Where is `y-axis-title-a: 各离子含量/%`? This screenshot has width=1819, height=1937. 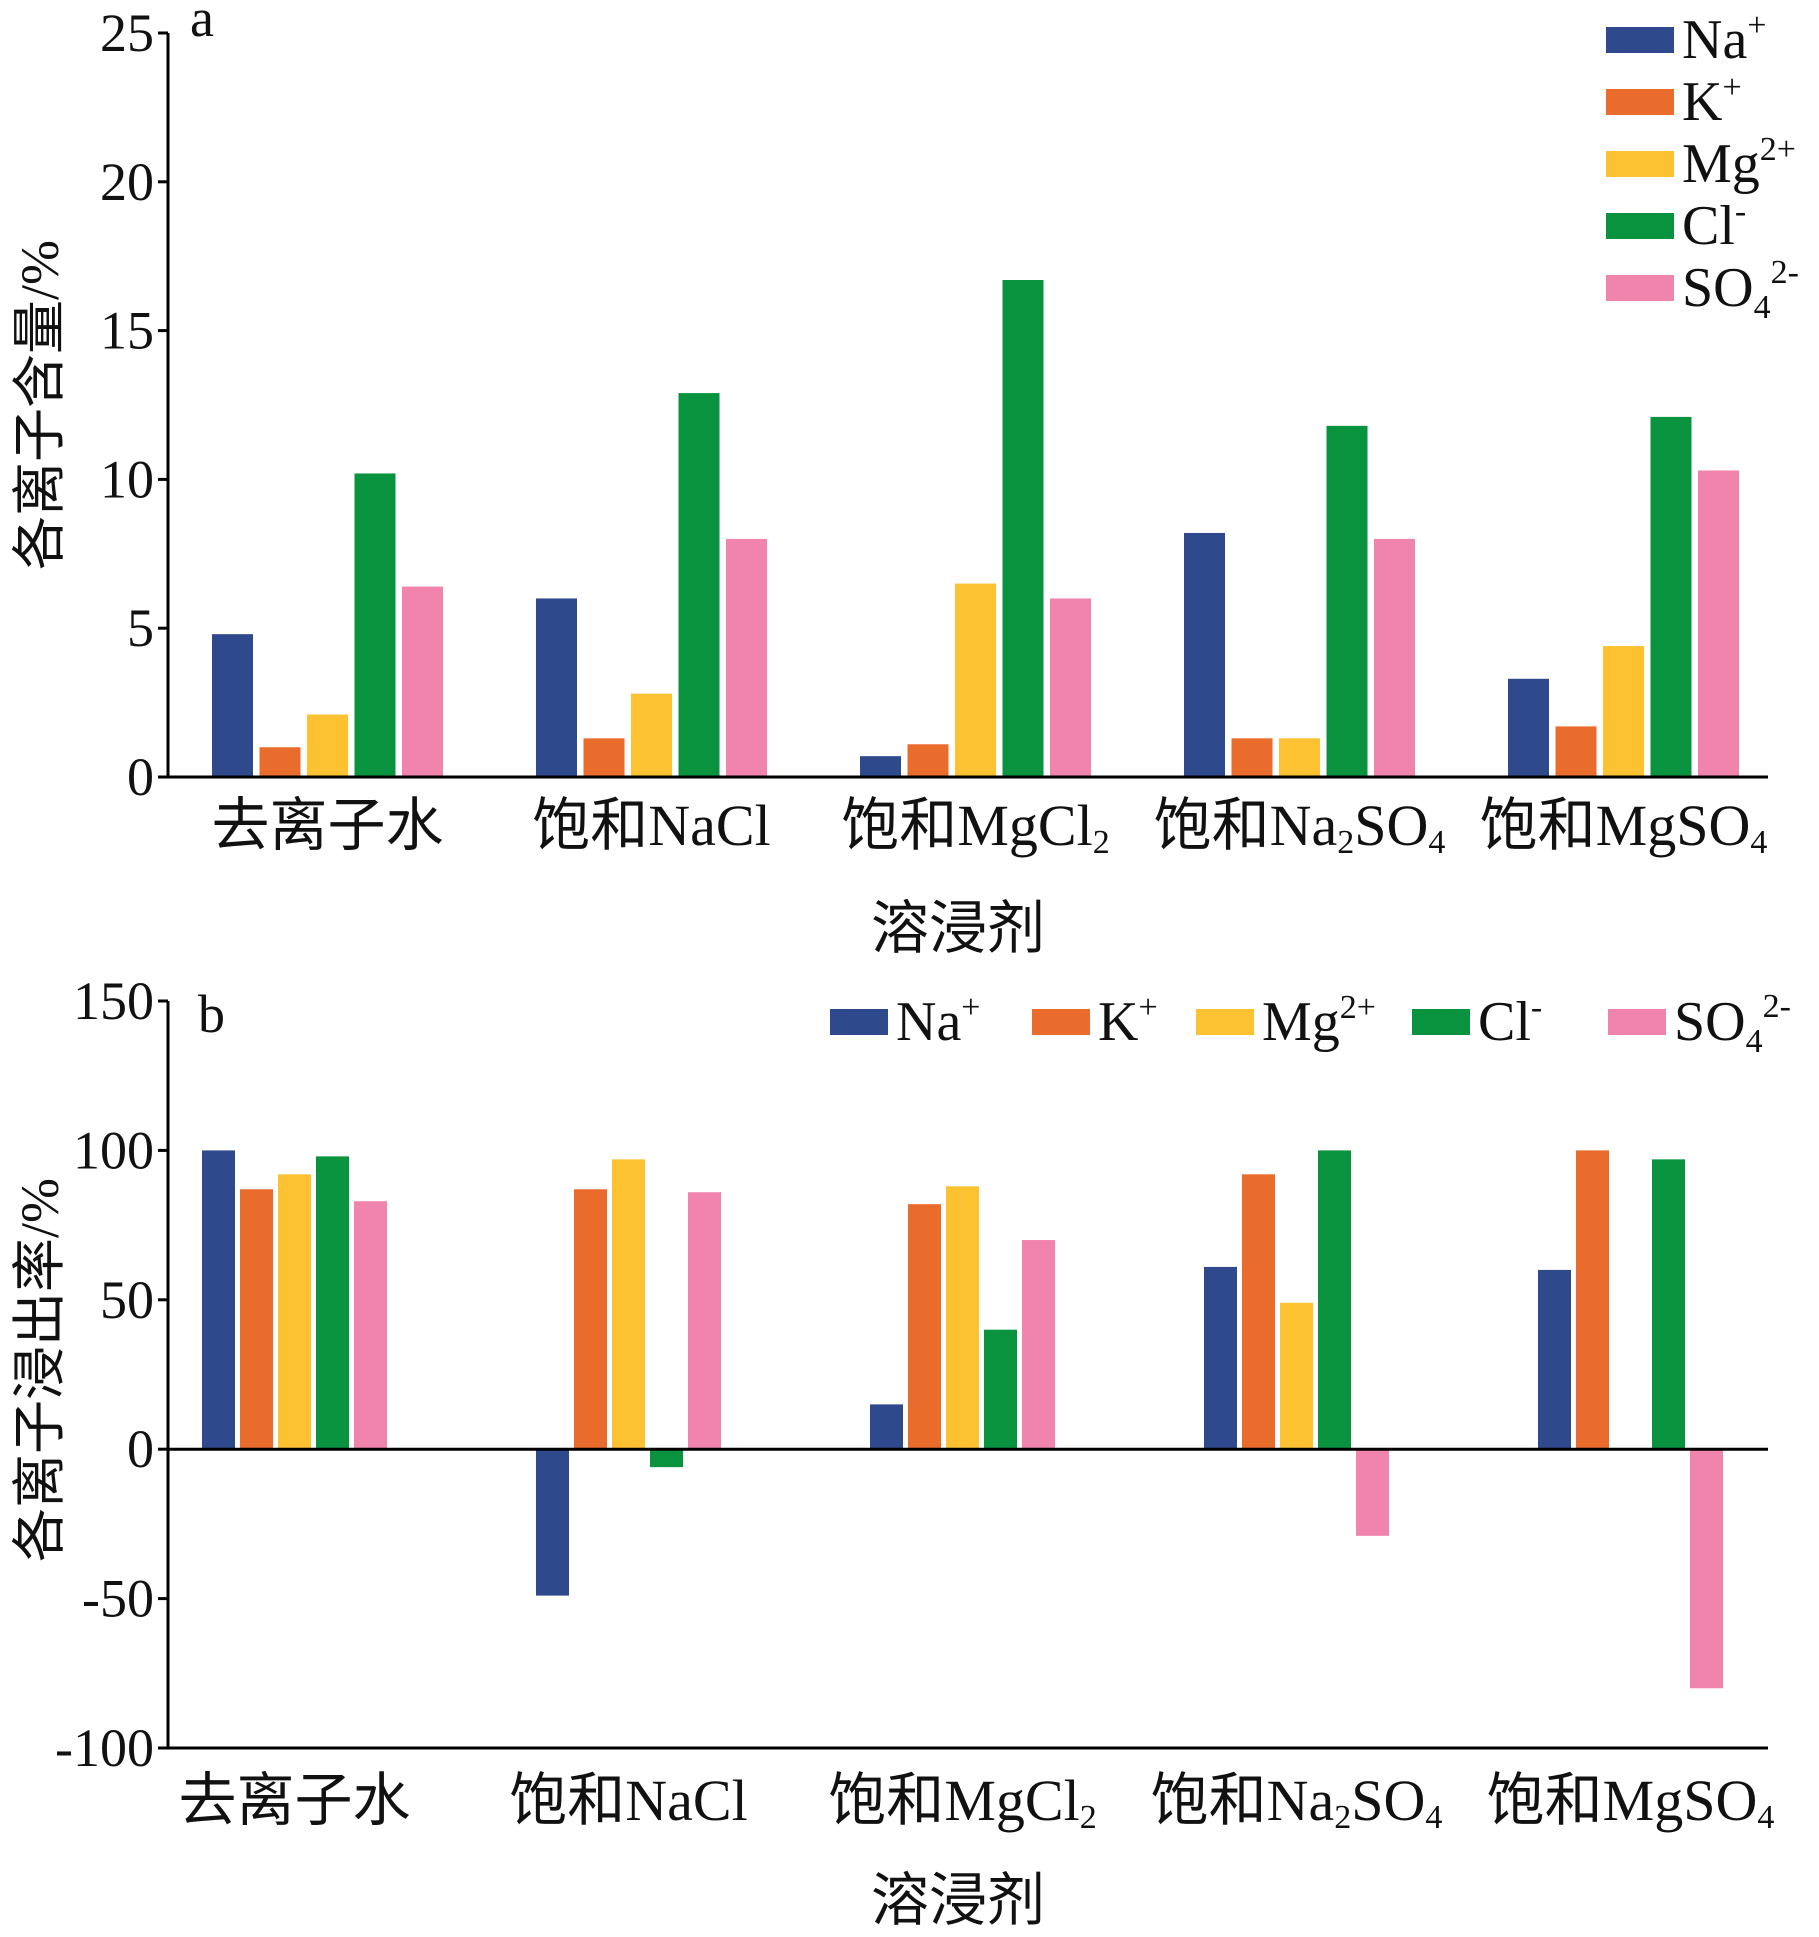
y-axis-title-a: 各离子含量/% is located at coordinates (40, 405).